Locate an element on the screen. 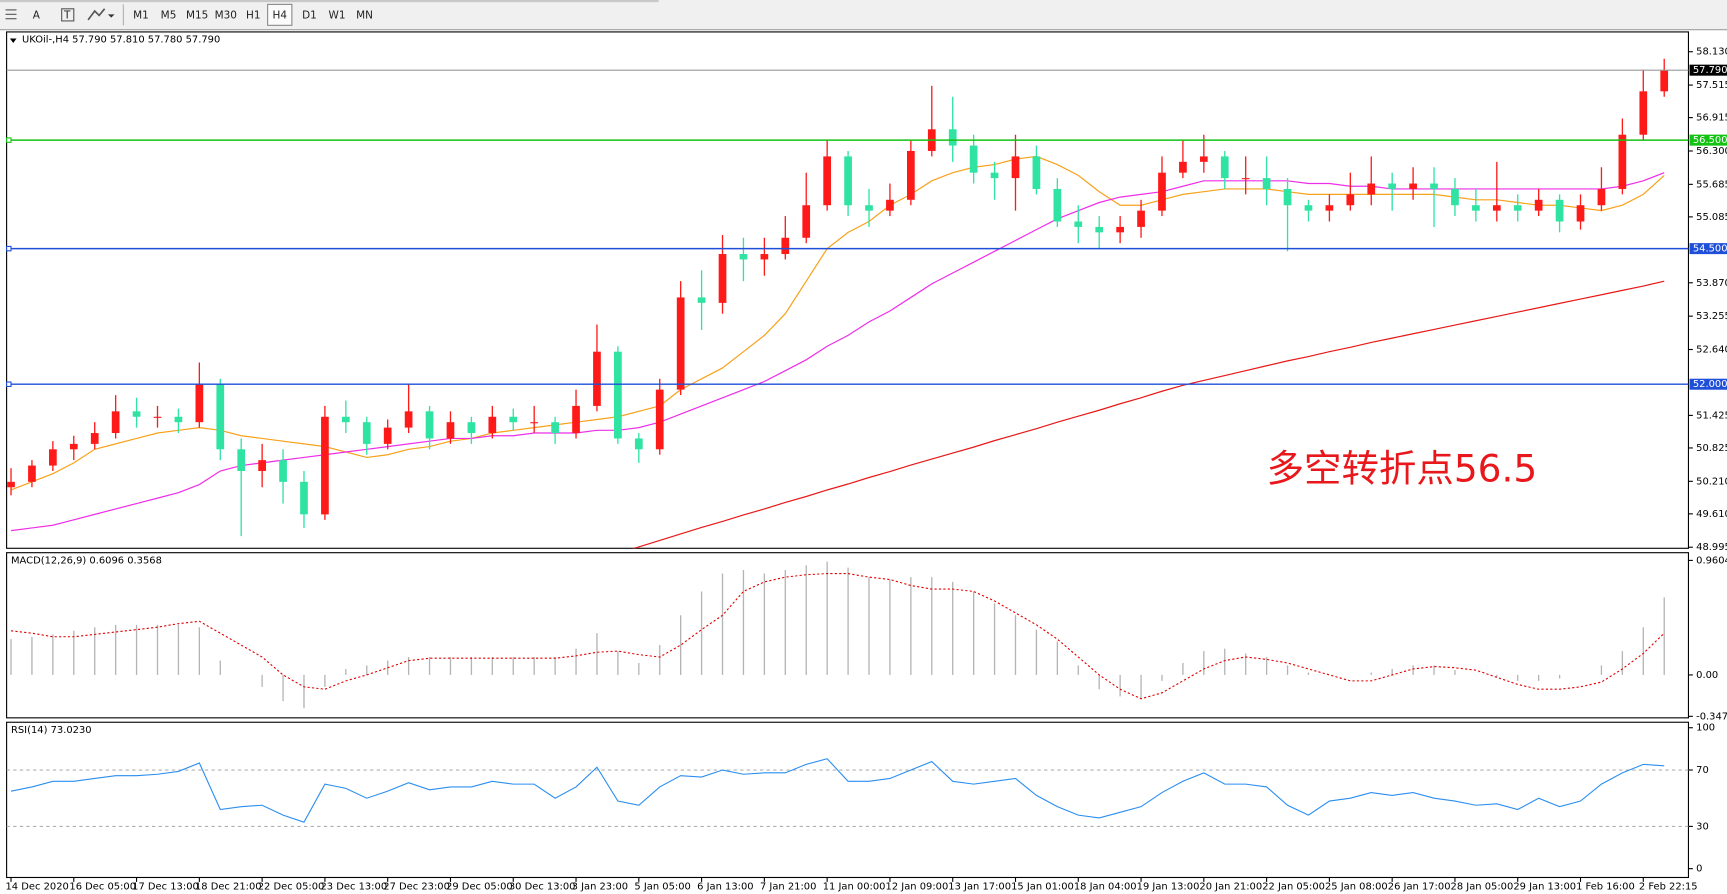 The image size is (1727, 894). y-tick-label: 52.640 is located at coordinates (1711, 350).